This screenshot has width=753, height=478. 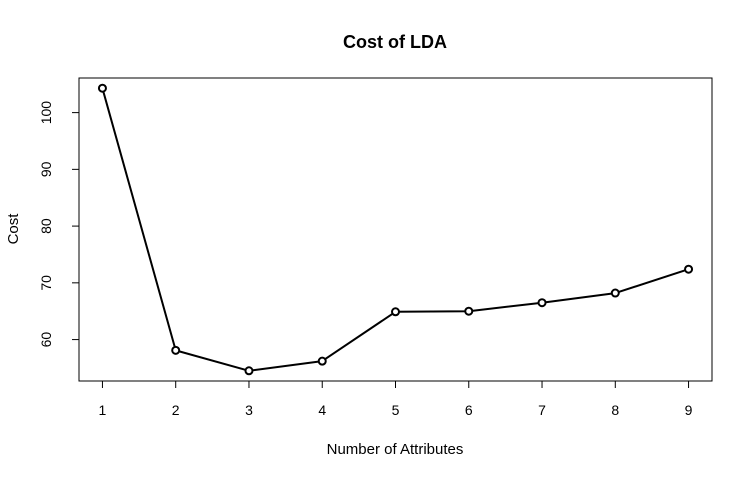 What do you see at coordinates (689, 410) in the screenshot?
I see `x-tick-label: 9` at bounding box center [689, 410].